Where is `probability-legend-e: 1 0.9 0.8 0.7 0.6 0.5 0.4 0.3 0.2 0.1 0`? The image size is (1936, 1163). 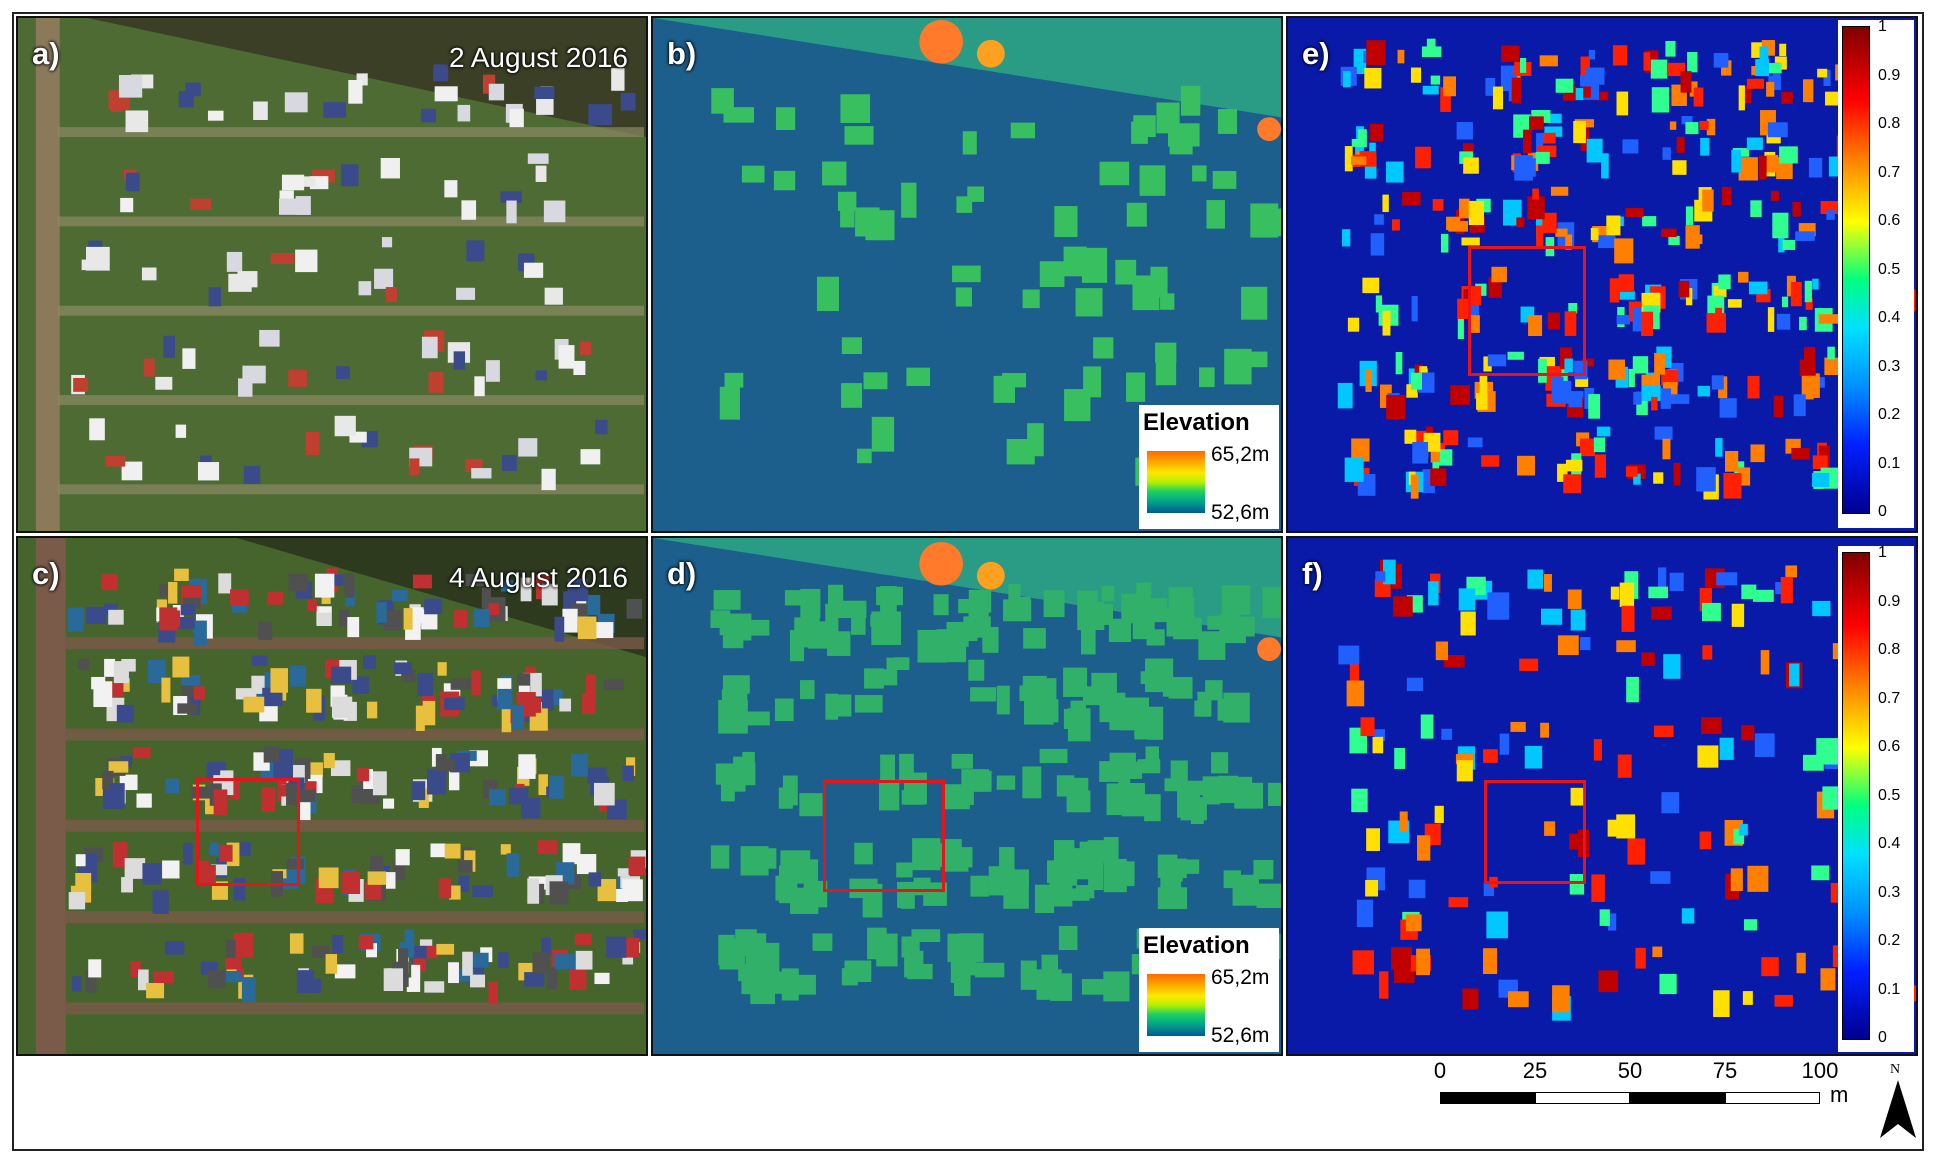
probability-legend-e: 1 0.9 0.8 0.7 0.6 0.5 0.4 0.3 0.2 0.1 0 is located at coordinates (1876, 273).